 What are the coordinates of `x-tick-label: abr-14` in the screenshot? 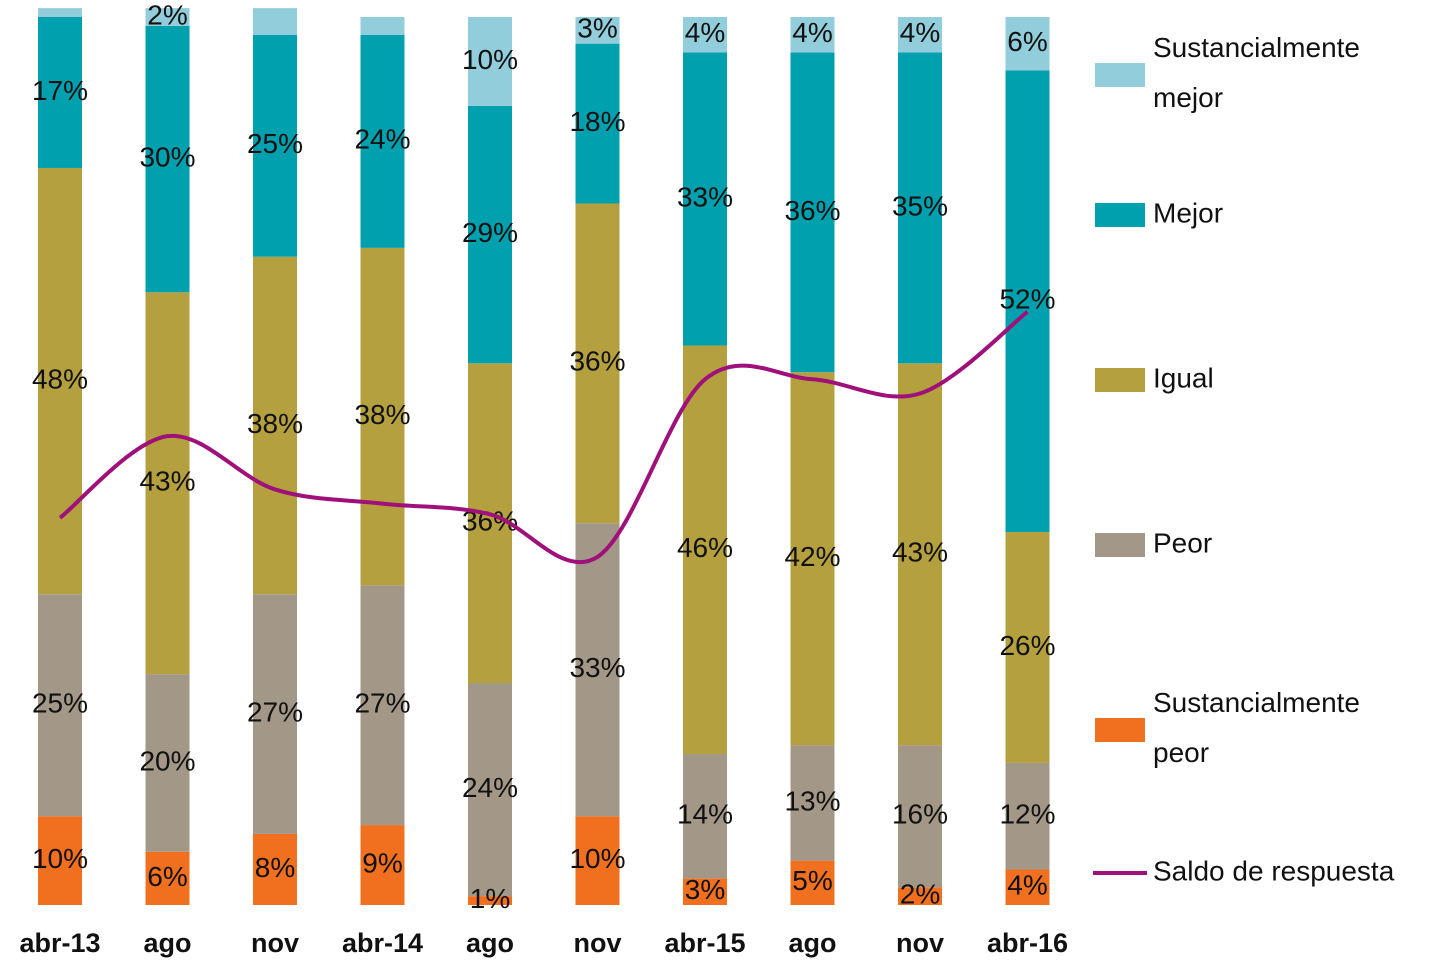 It's located at (382, 943).